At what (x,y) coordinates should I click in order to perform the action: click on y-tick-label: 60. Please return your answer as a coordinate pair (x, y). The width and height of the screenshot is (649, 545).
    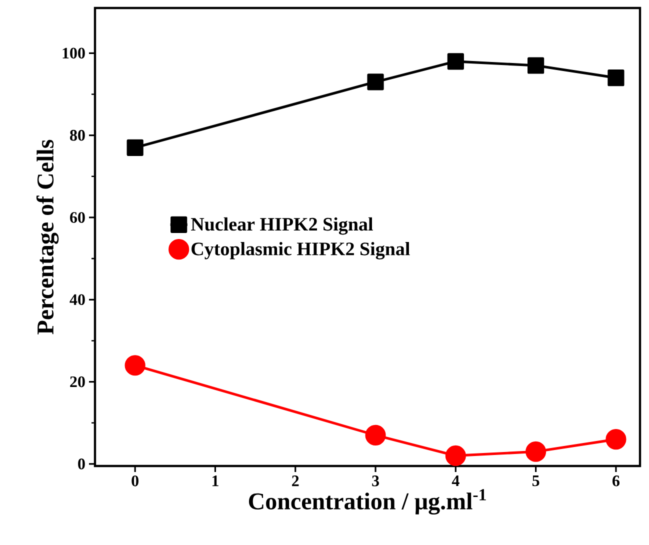
    Looking at the image, I should click on (77, 217).